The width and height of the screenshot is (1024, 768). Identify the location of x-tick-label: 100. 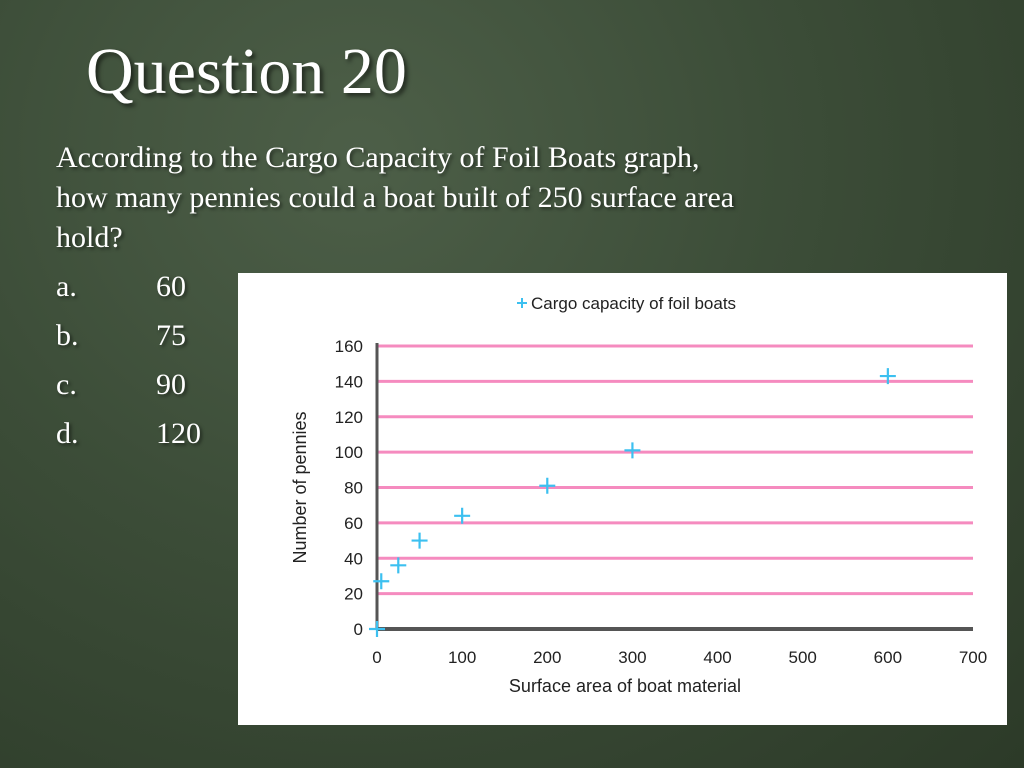
(462, 657).